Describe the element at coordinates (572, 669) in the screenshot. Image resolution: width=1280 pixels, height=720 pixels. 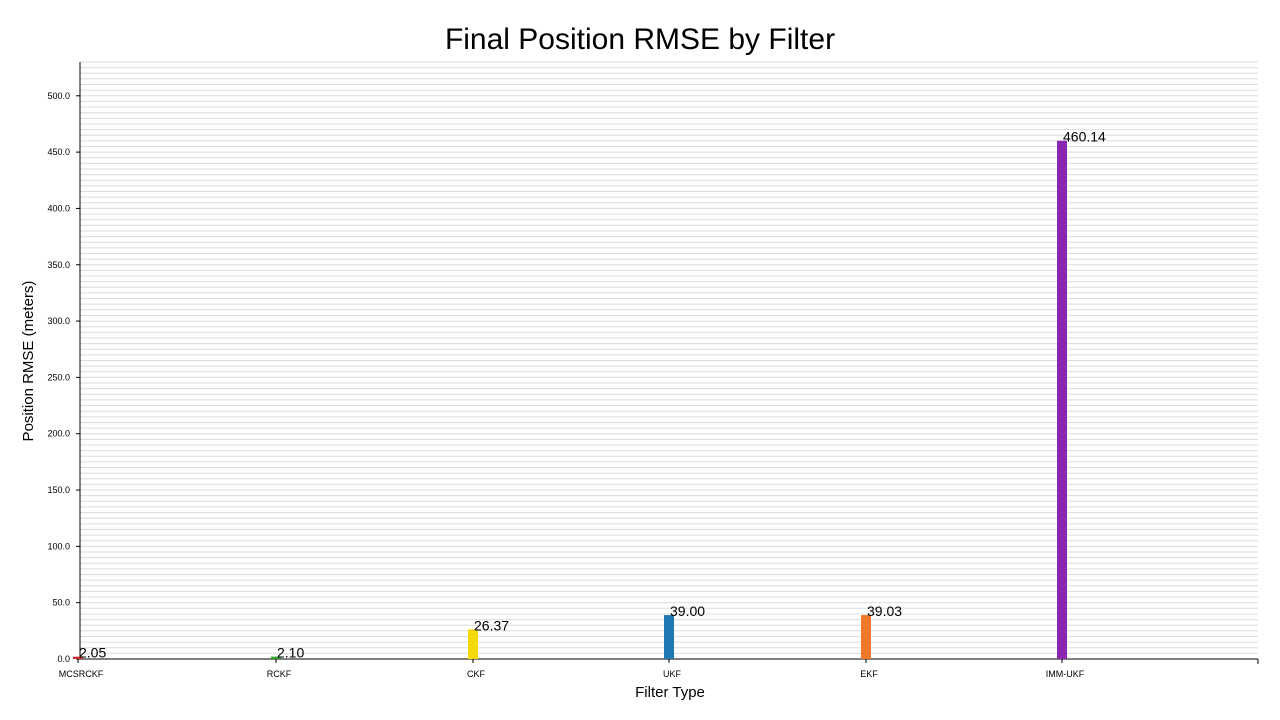
I see `x-ticks: MCSRCKF RCKF CKF UKF EKF IMM-UKF` at that location.